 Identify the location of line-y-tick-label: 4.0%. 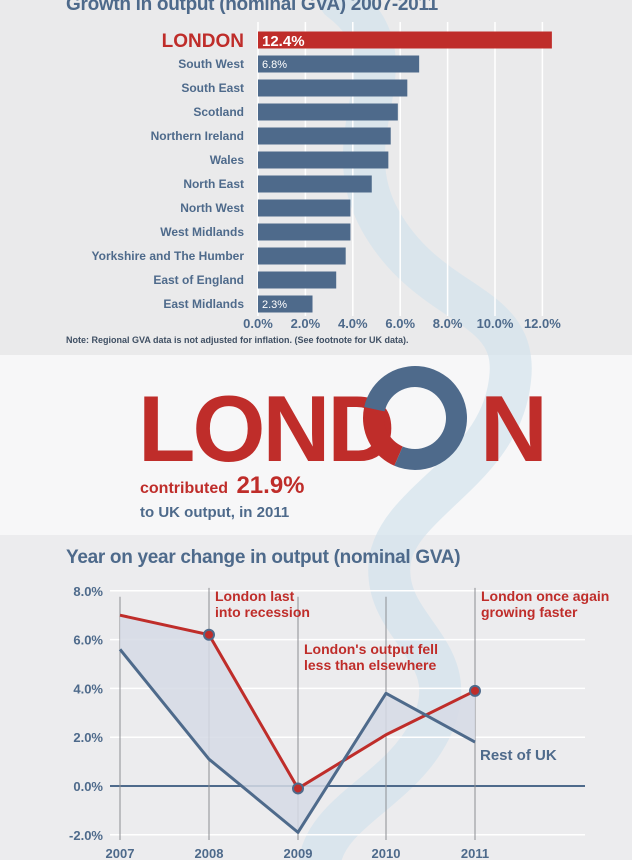
(88, 688).